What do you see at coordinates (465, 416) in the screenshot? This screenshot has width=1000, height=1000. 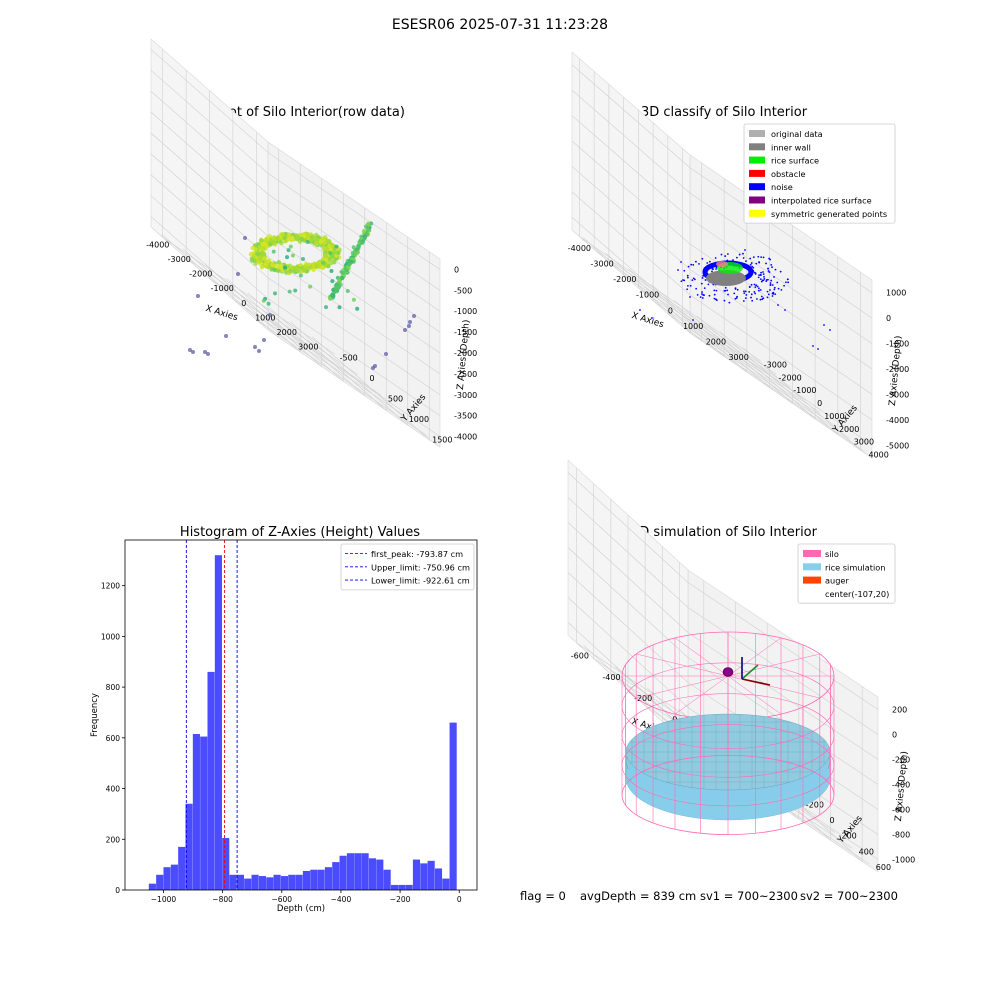 I see `z-tick-label: -3500` at bounding box center [465, 416].